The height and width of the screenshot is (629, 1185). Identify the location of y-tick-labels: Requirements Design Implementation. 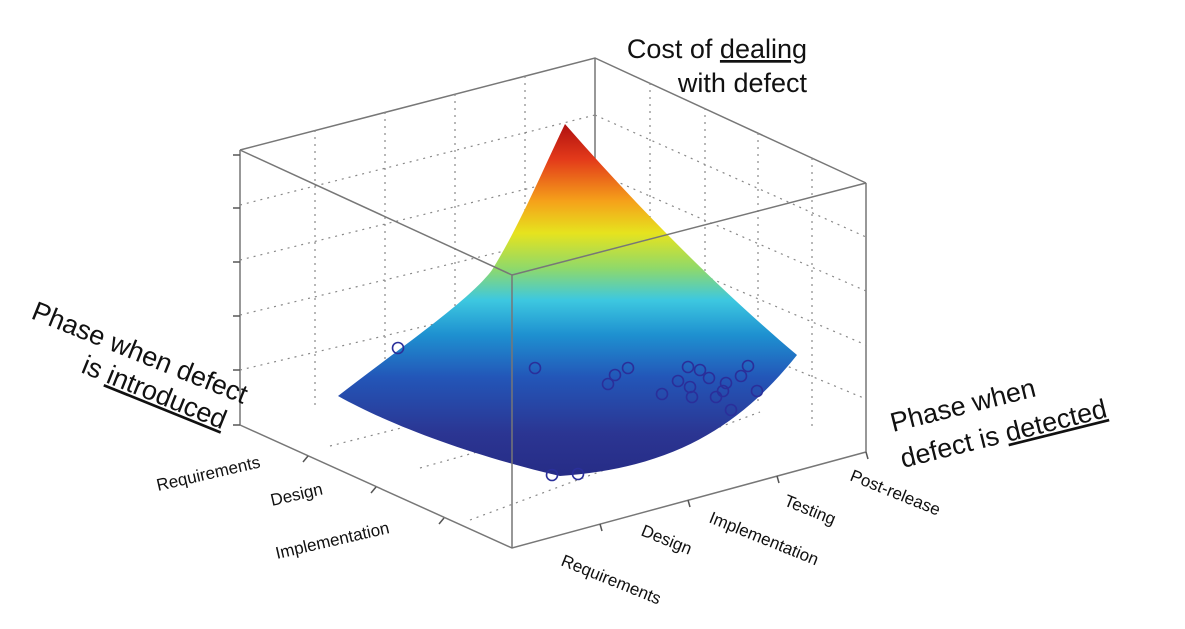
(273, 508).